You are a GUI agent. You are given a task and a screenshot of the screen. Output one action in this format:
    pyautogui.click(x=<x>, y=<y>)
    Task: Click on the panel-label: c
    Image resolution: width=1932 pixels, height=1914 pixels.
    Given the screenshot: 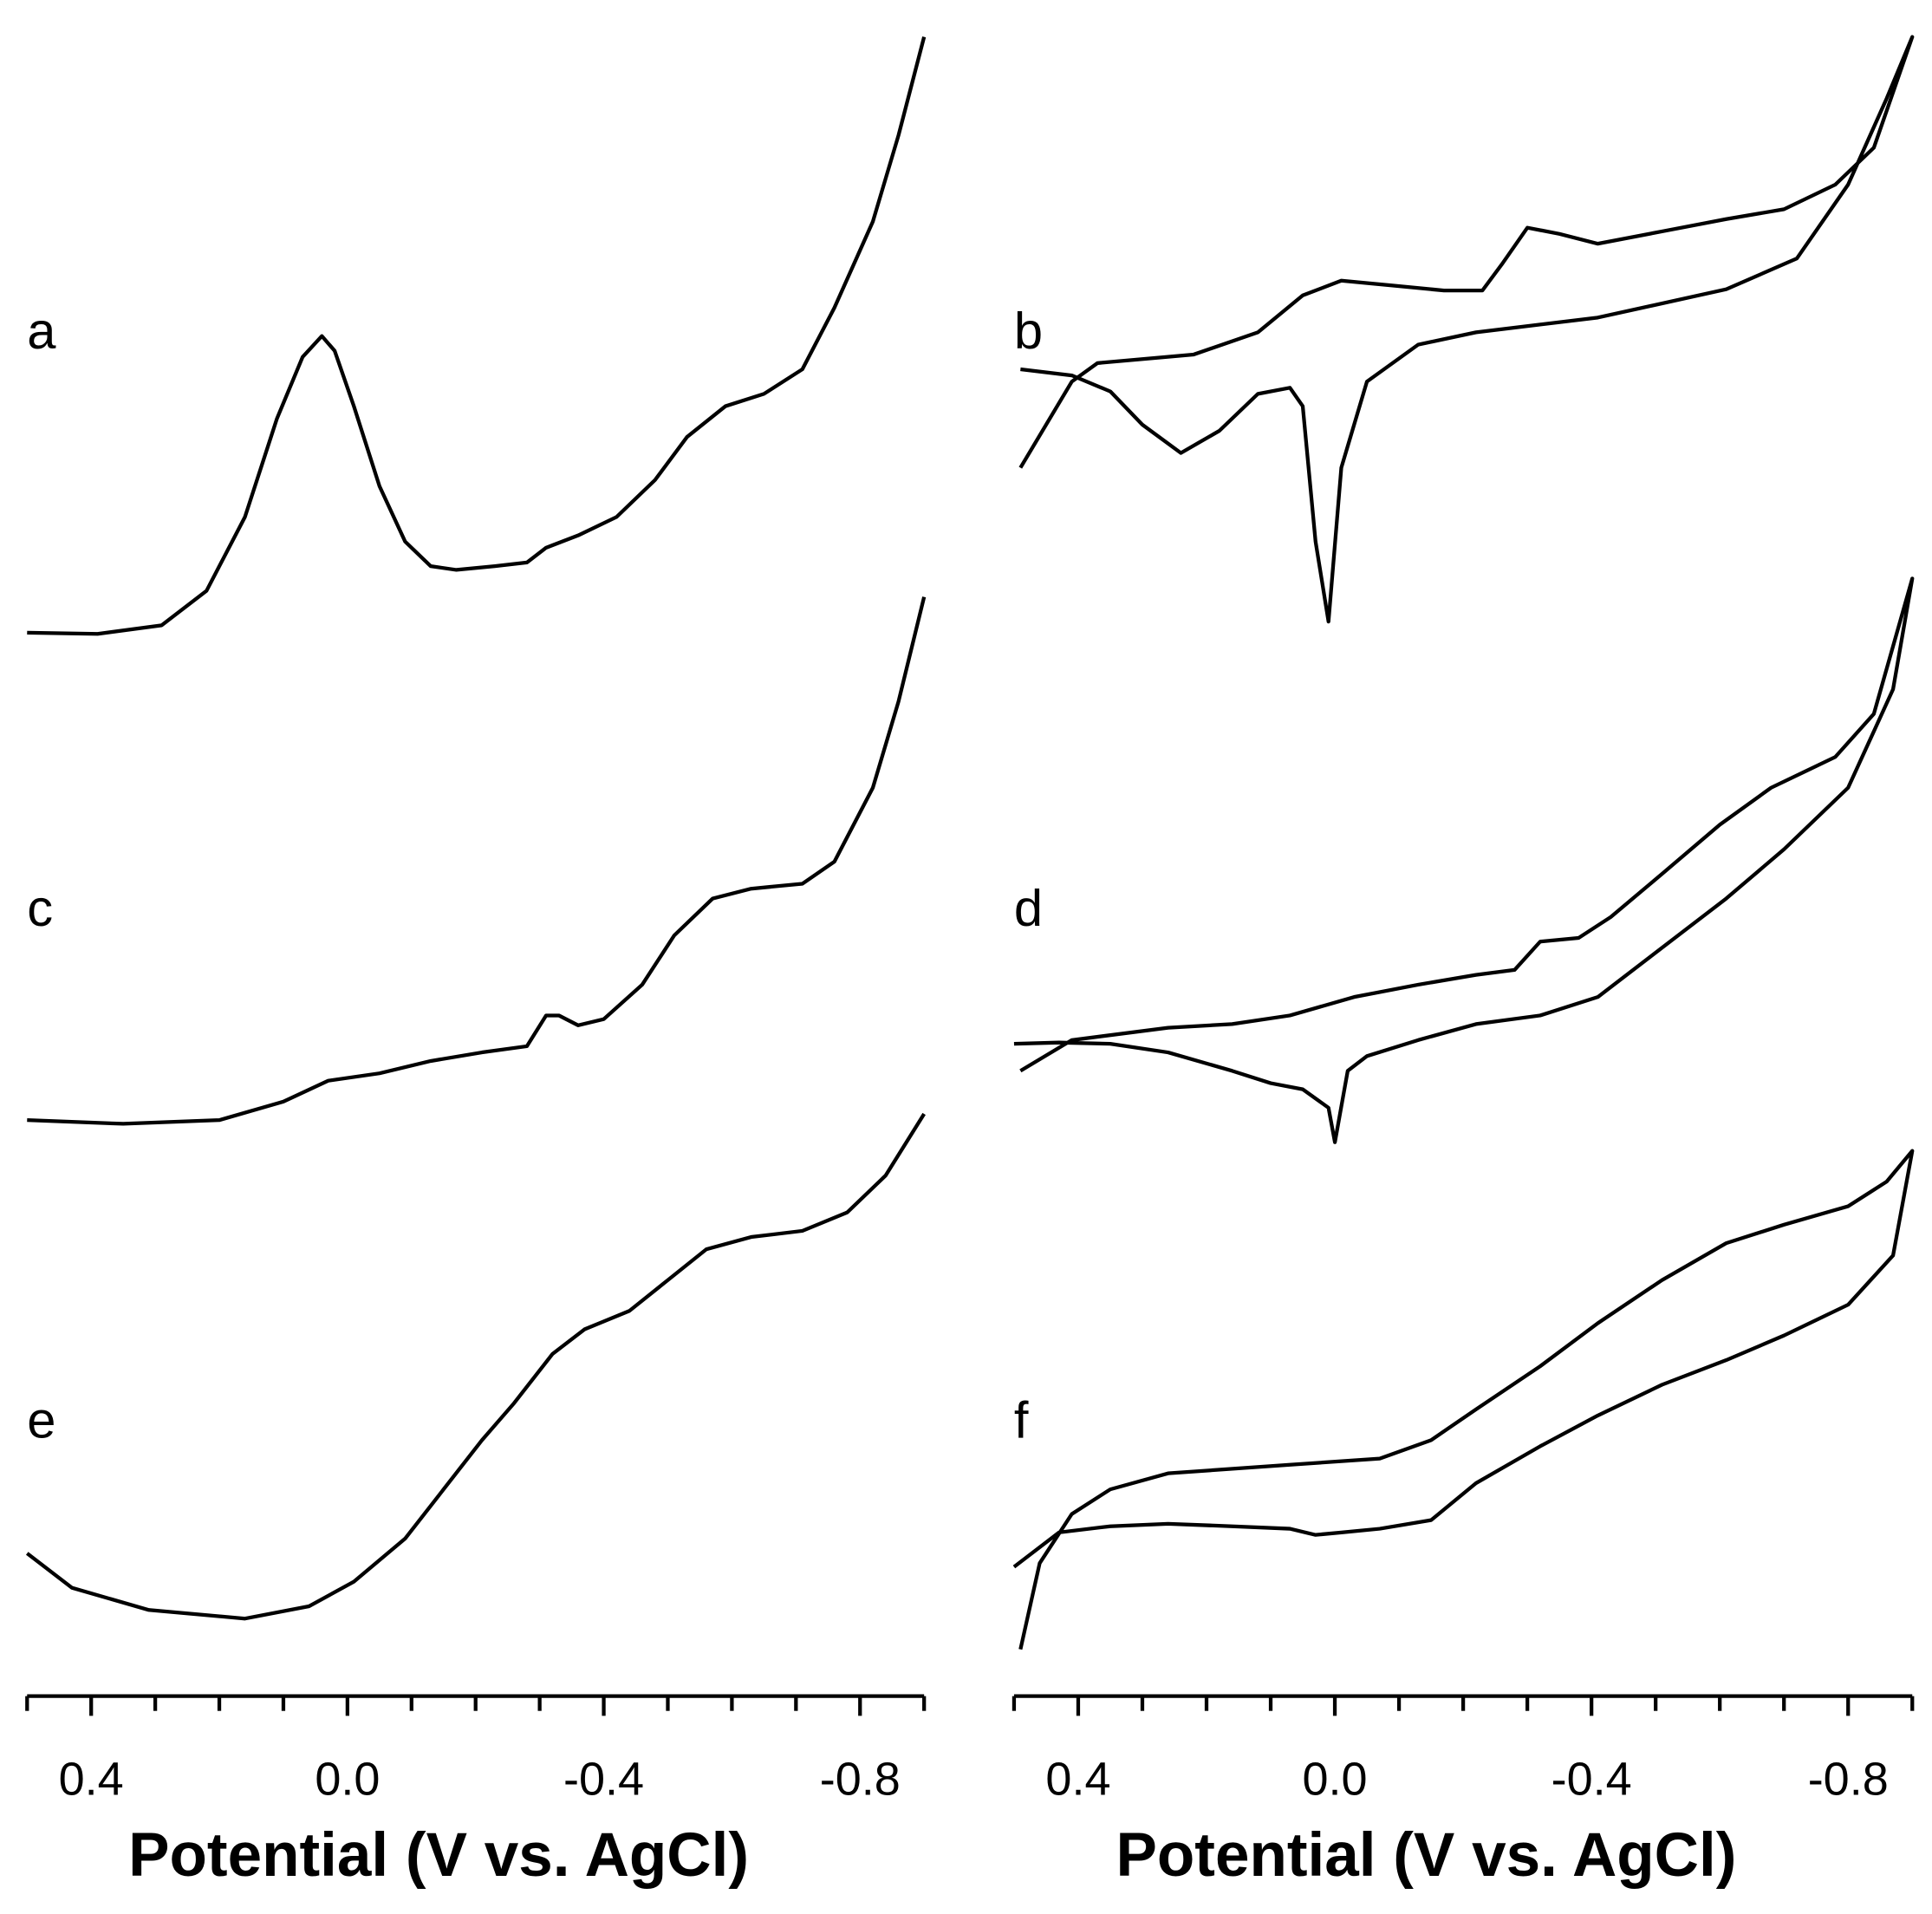 What is the action you would take?
    pyautogui.click(x=40, y=908)
    